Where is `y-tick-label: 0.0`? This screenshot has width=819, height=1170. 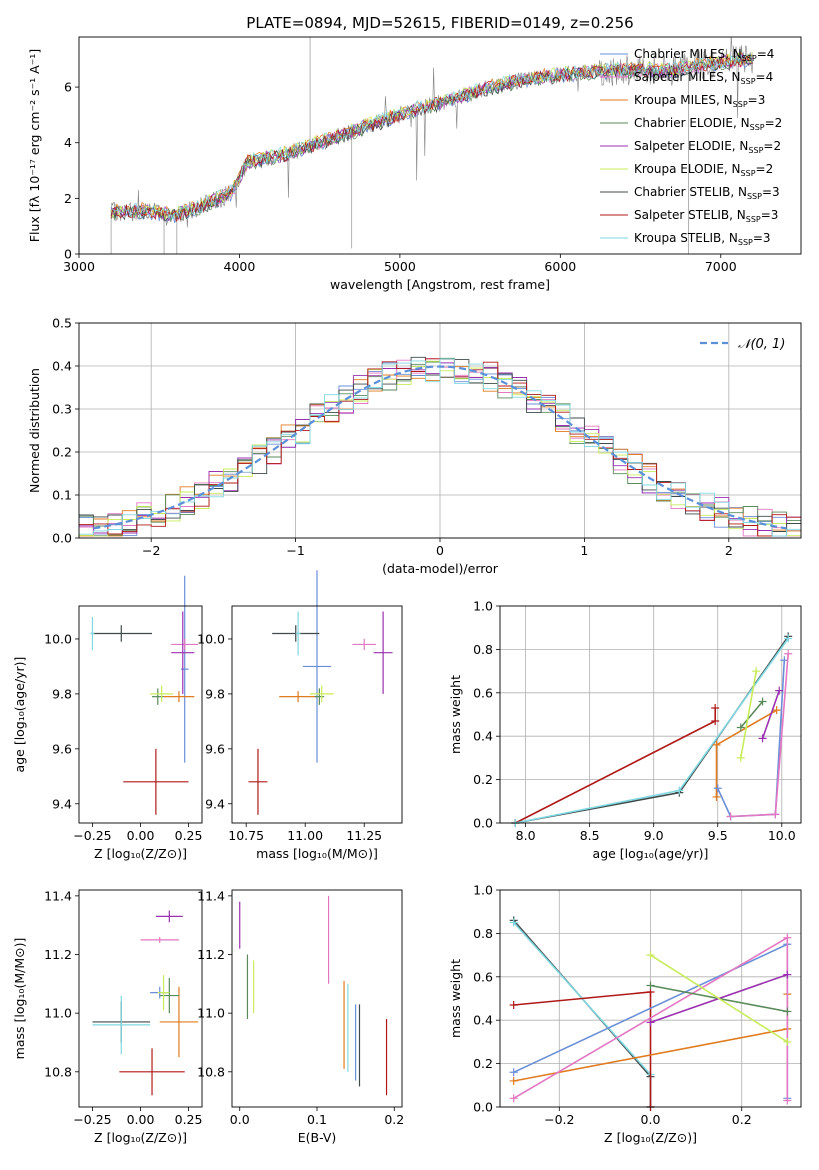
y-tick-label: 0.0 is located at coordinates (483, 1107).